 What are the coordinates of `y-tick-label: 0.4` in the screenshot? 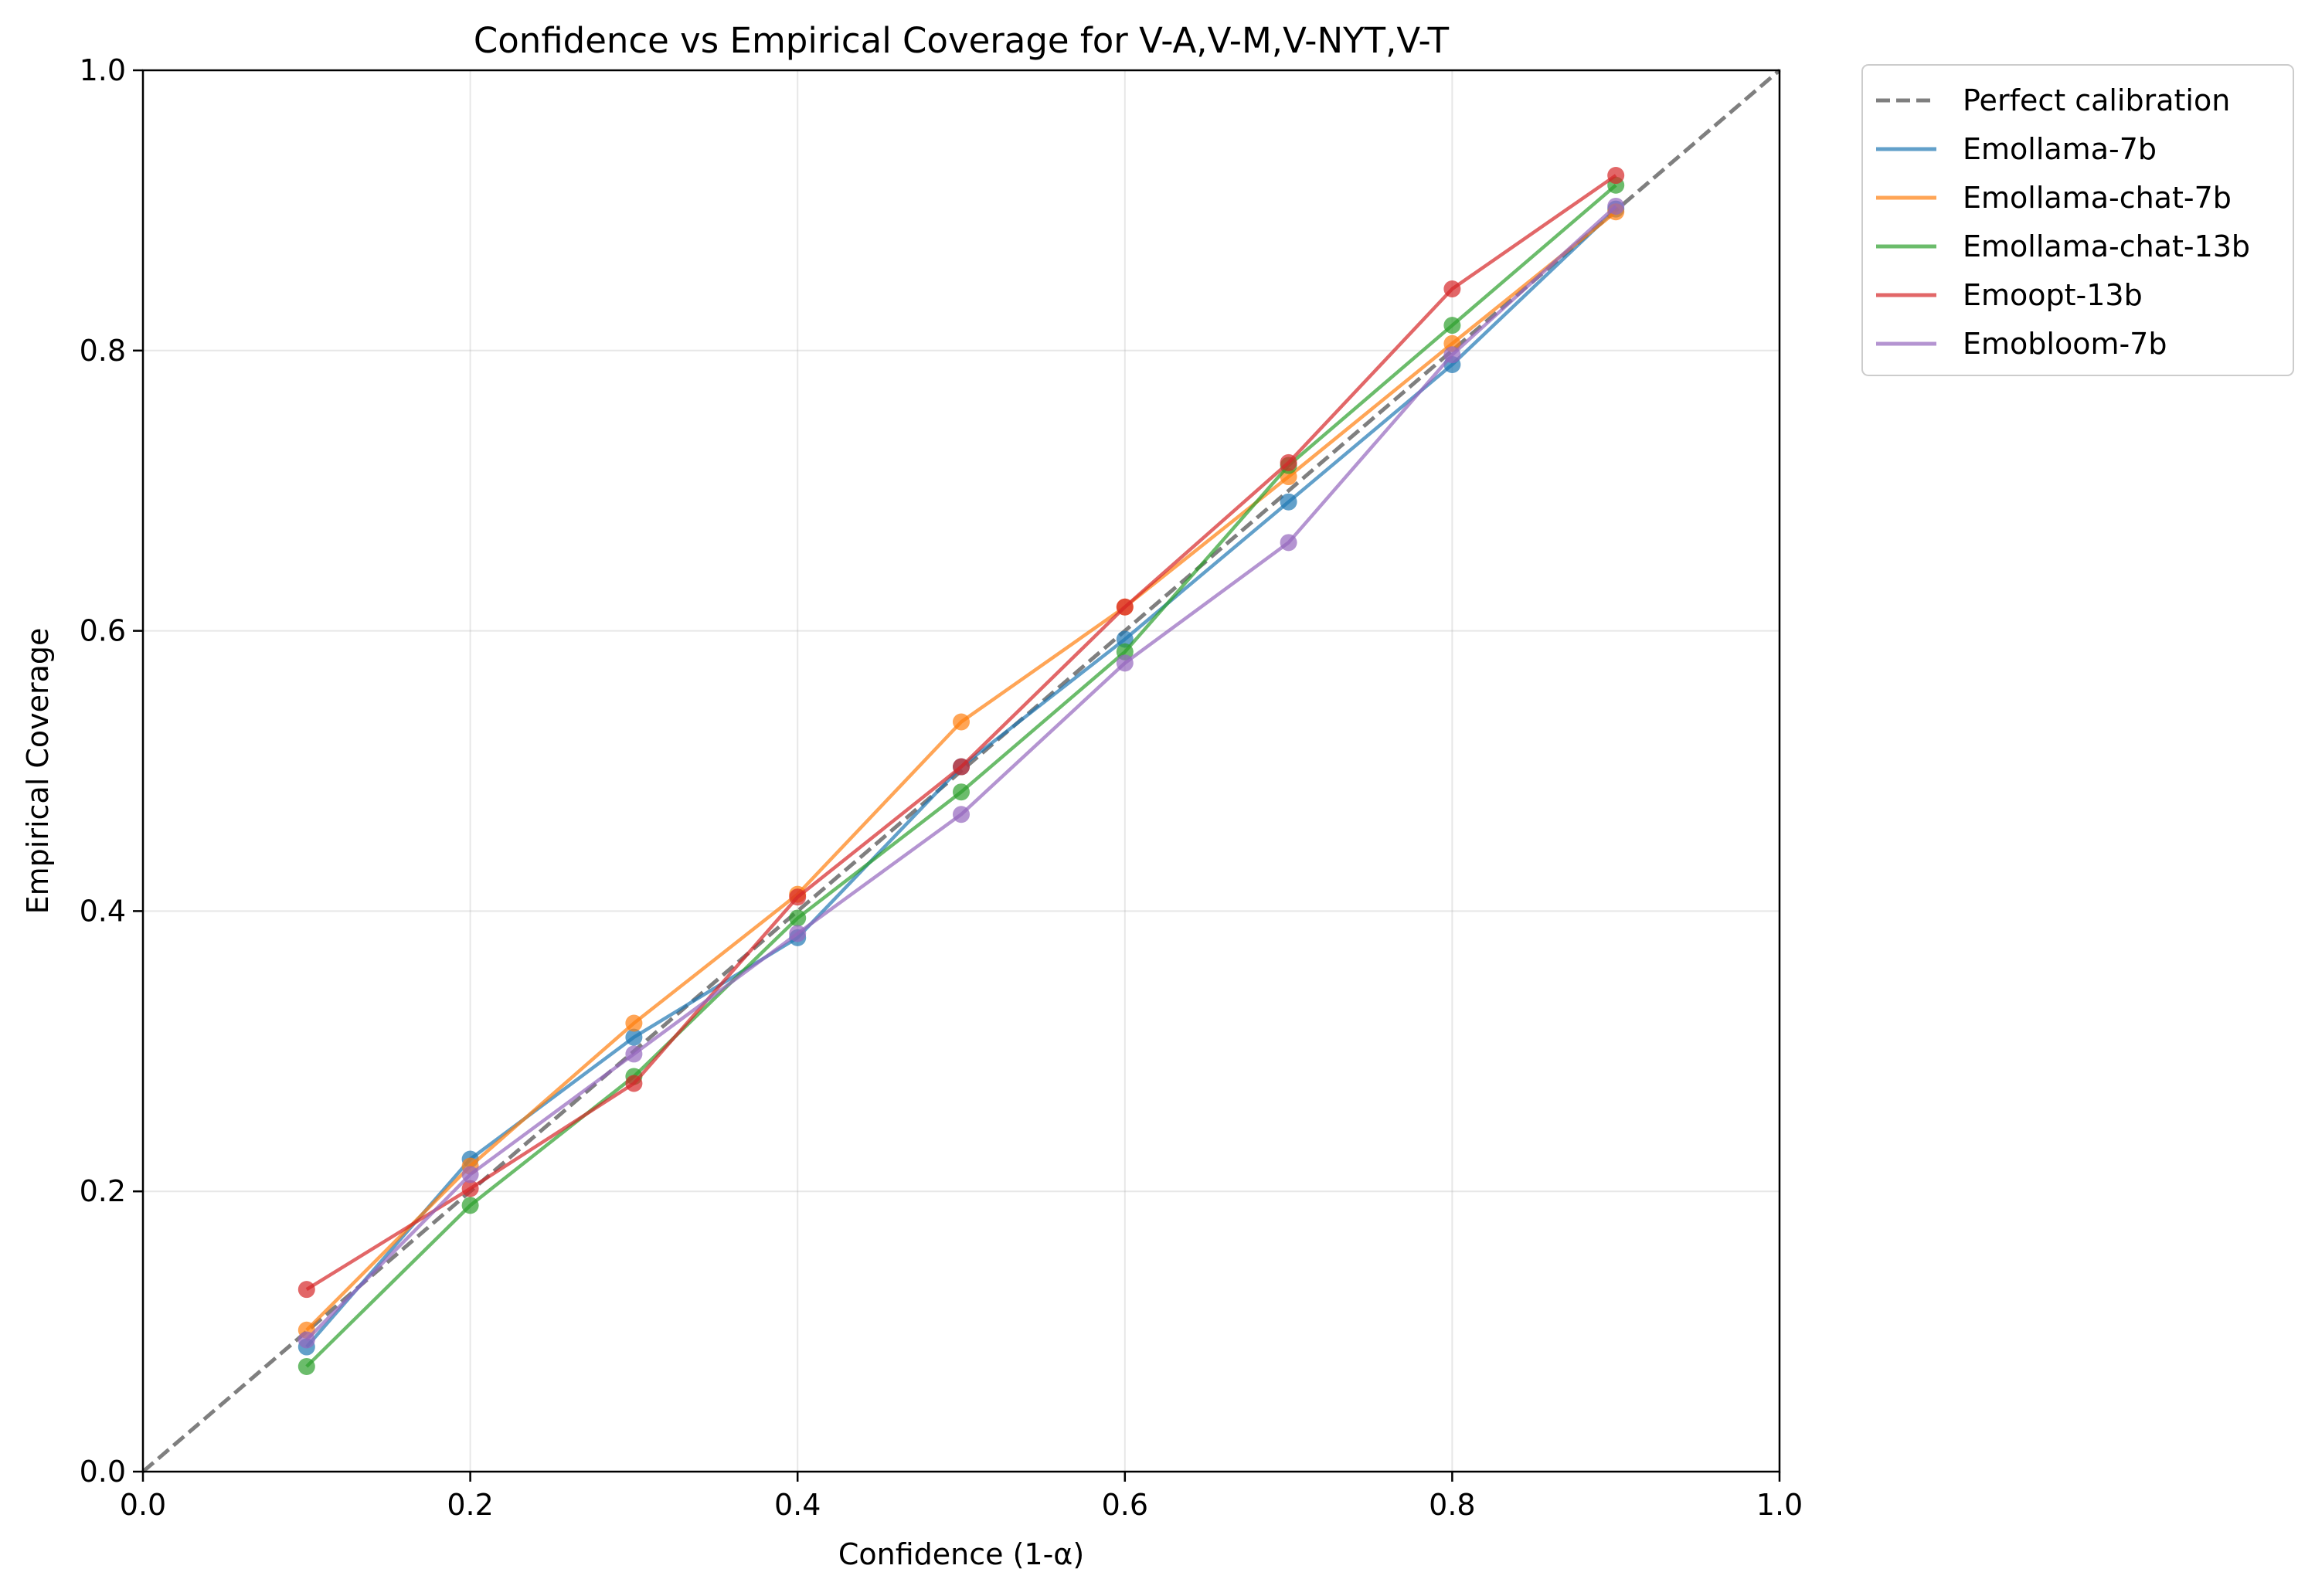 It's located at (103, 911).